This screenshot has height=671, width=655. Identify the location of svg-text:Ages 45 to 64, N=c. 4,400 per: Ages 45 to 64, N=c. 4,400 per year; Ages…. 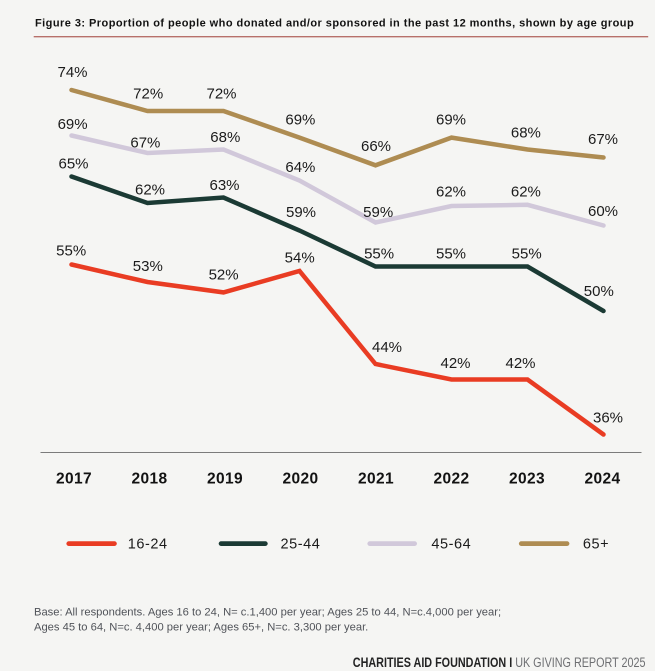
(201, 628).